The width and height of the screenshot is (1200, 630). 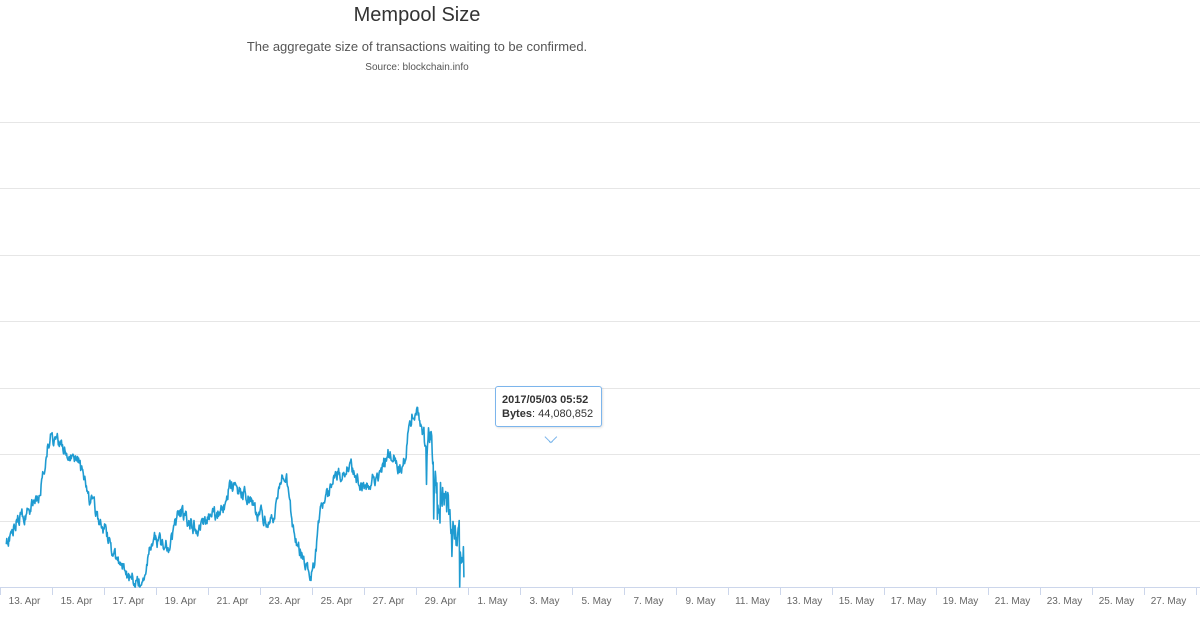 I want to click on tooltip-date: 2017/05/03 05:52, so click(x=545, y=400).